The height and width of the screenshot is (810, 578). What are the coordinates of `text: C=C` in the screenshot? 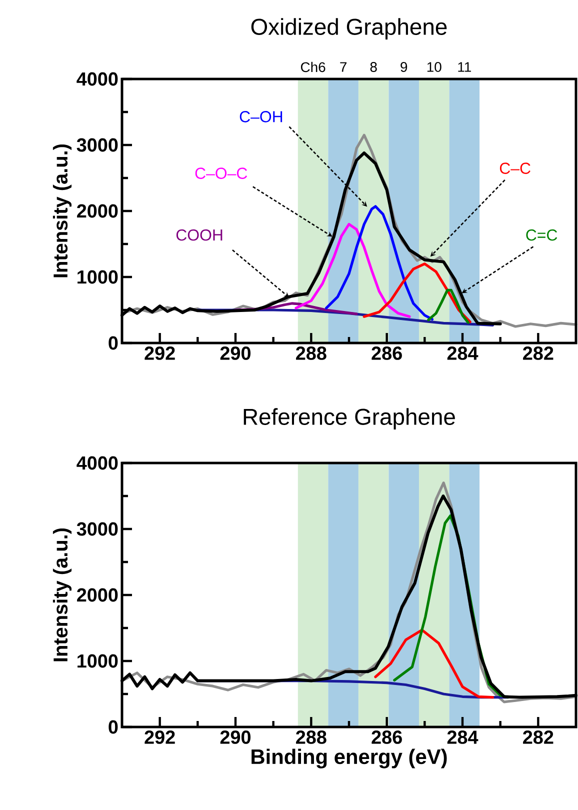 It's located at (542, 235).